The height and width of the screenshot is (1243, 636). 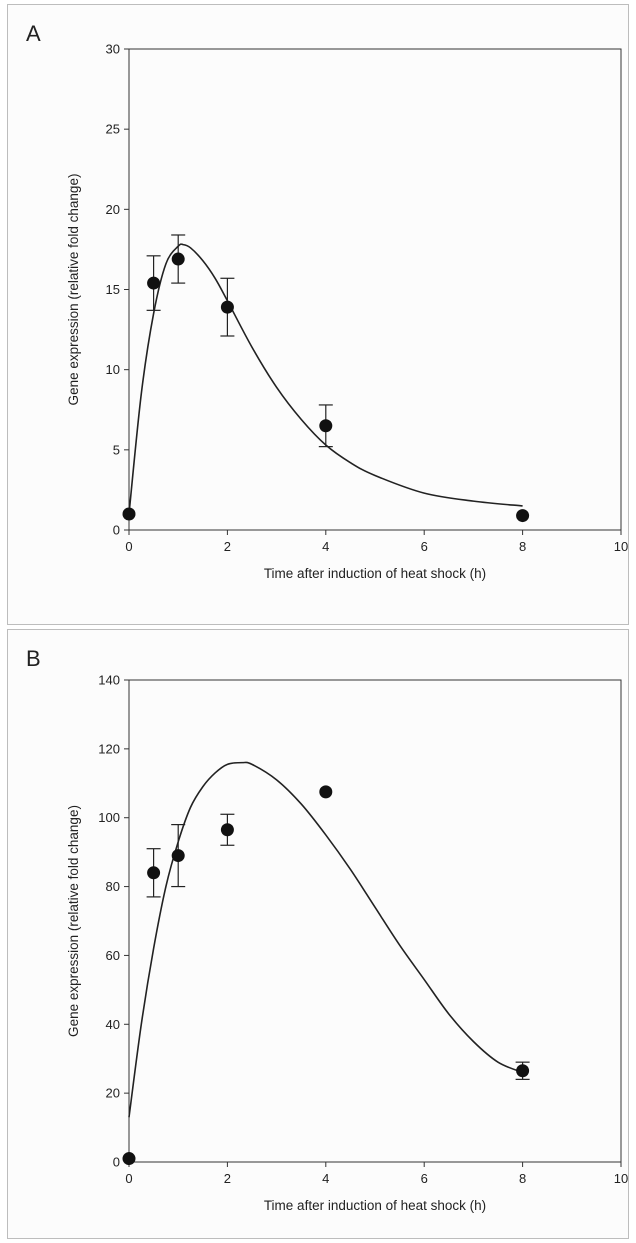 What do you see at coordinates (113, 289) in the screenshot?
I see `y-tick-label: 15` at bounding box center [113, 289].